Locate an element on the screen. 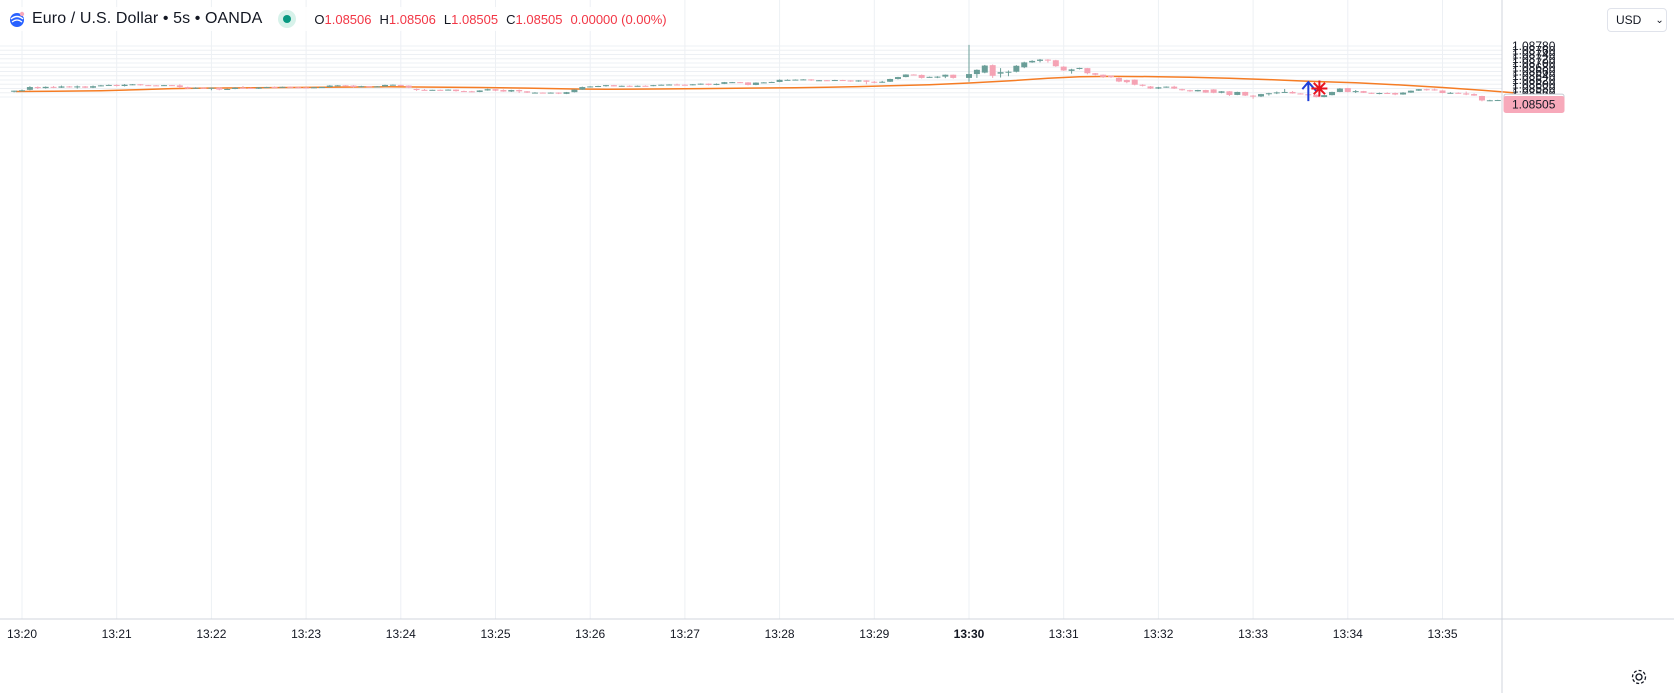 The width and height of the screenshot is (1674, 693). x-tick-label: 13:23 is located at coordinates (306, 634).